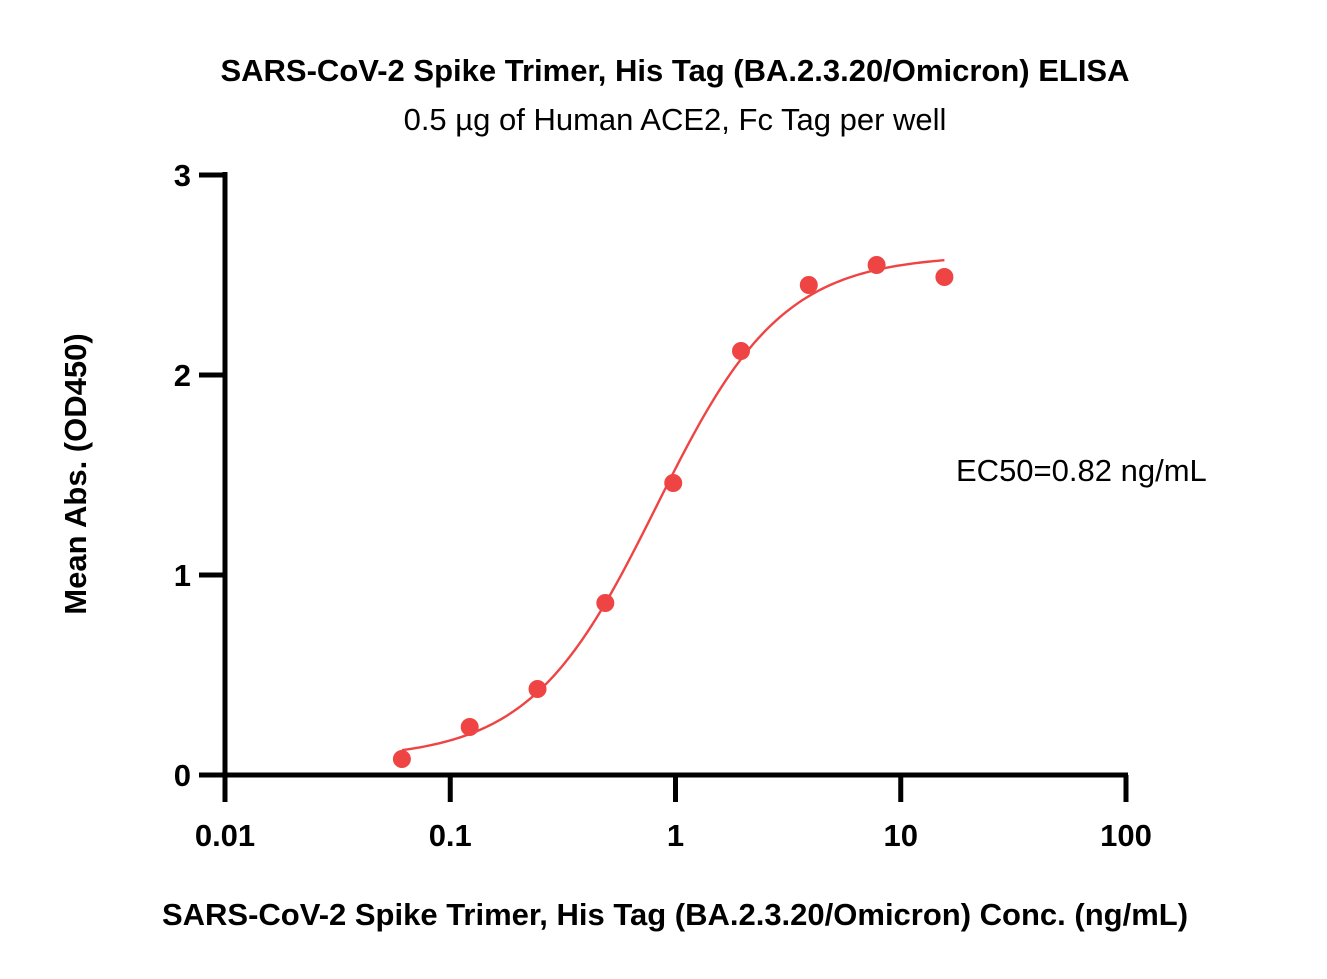 Image resolution: width=1327 pixels, height=979 pixels. Describe the element at coordinates (450, 835) in the screenshot. I see `x-tick-label: 0.1` at that location.